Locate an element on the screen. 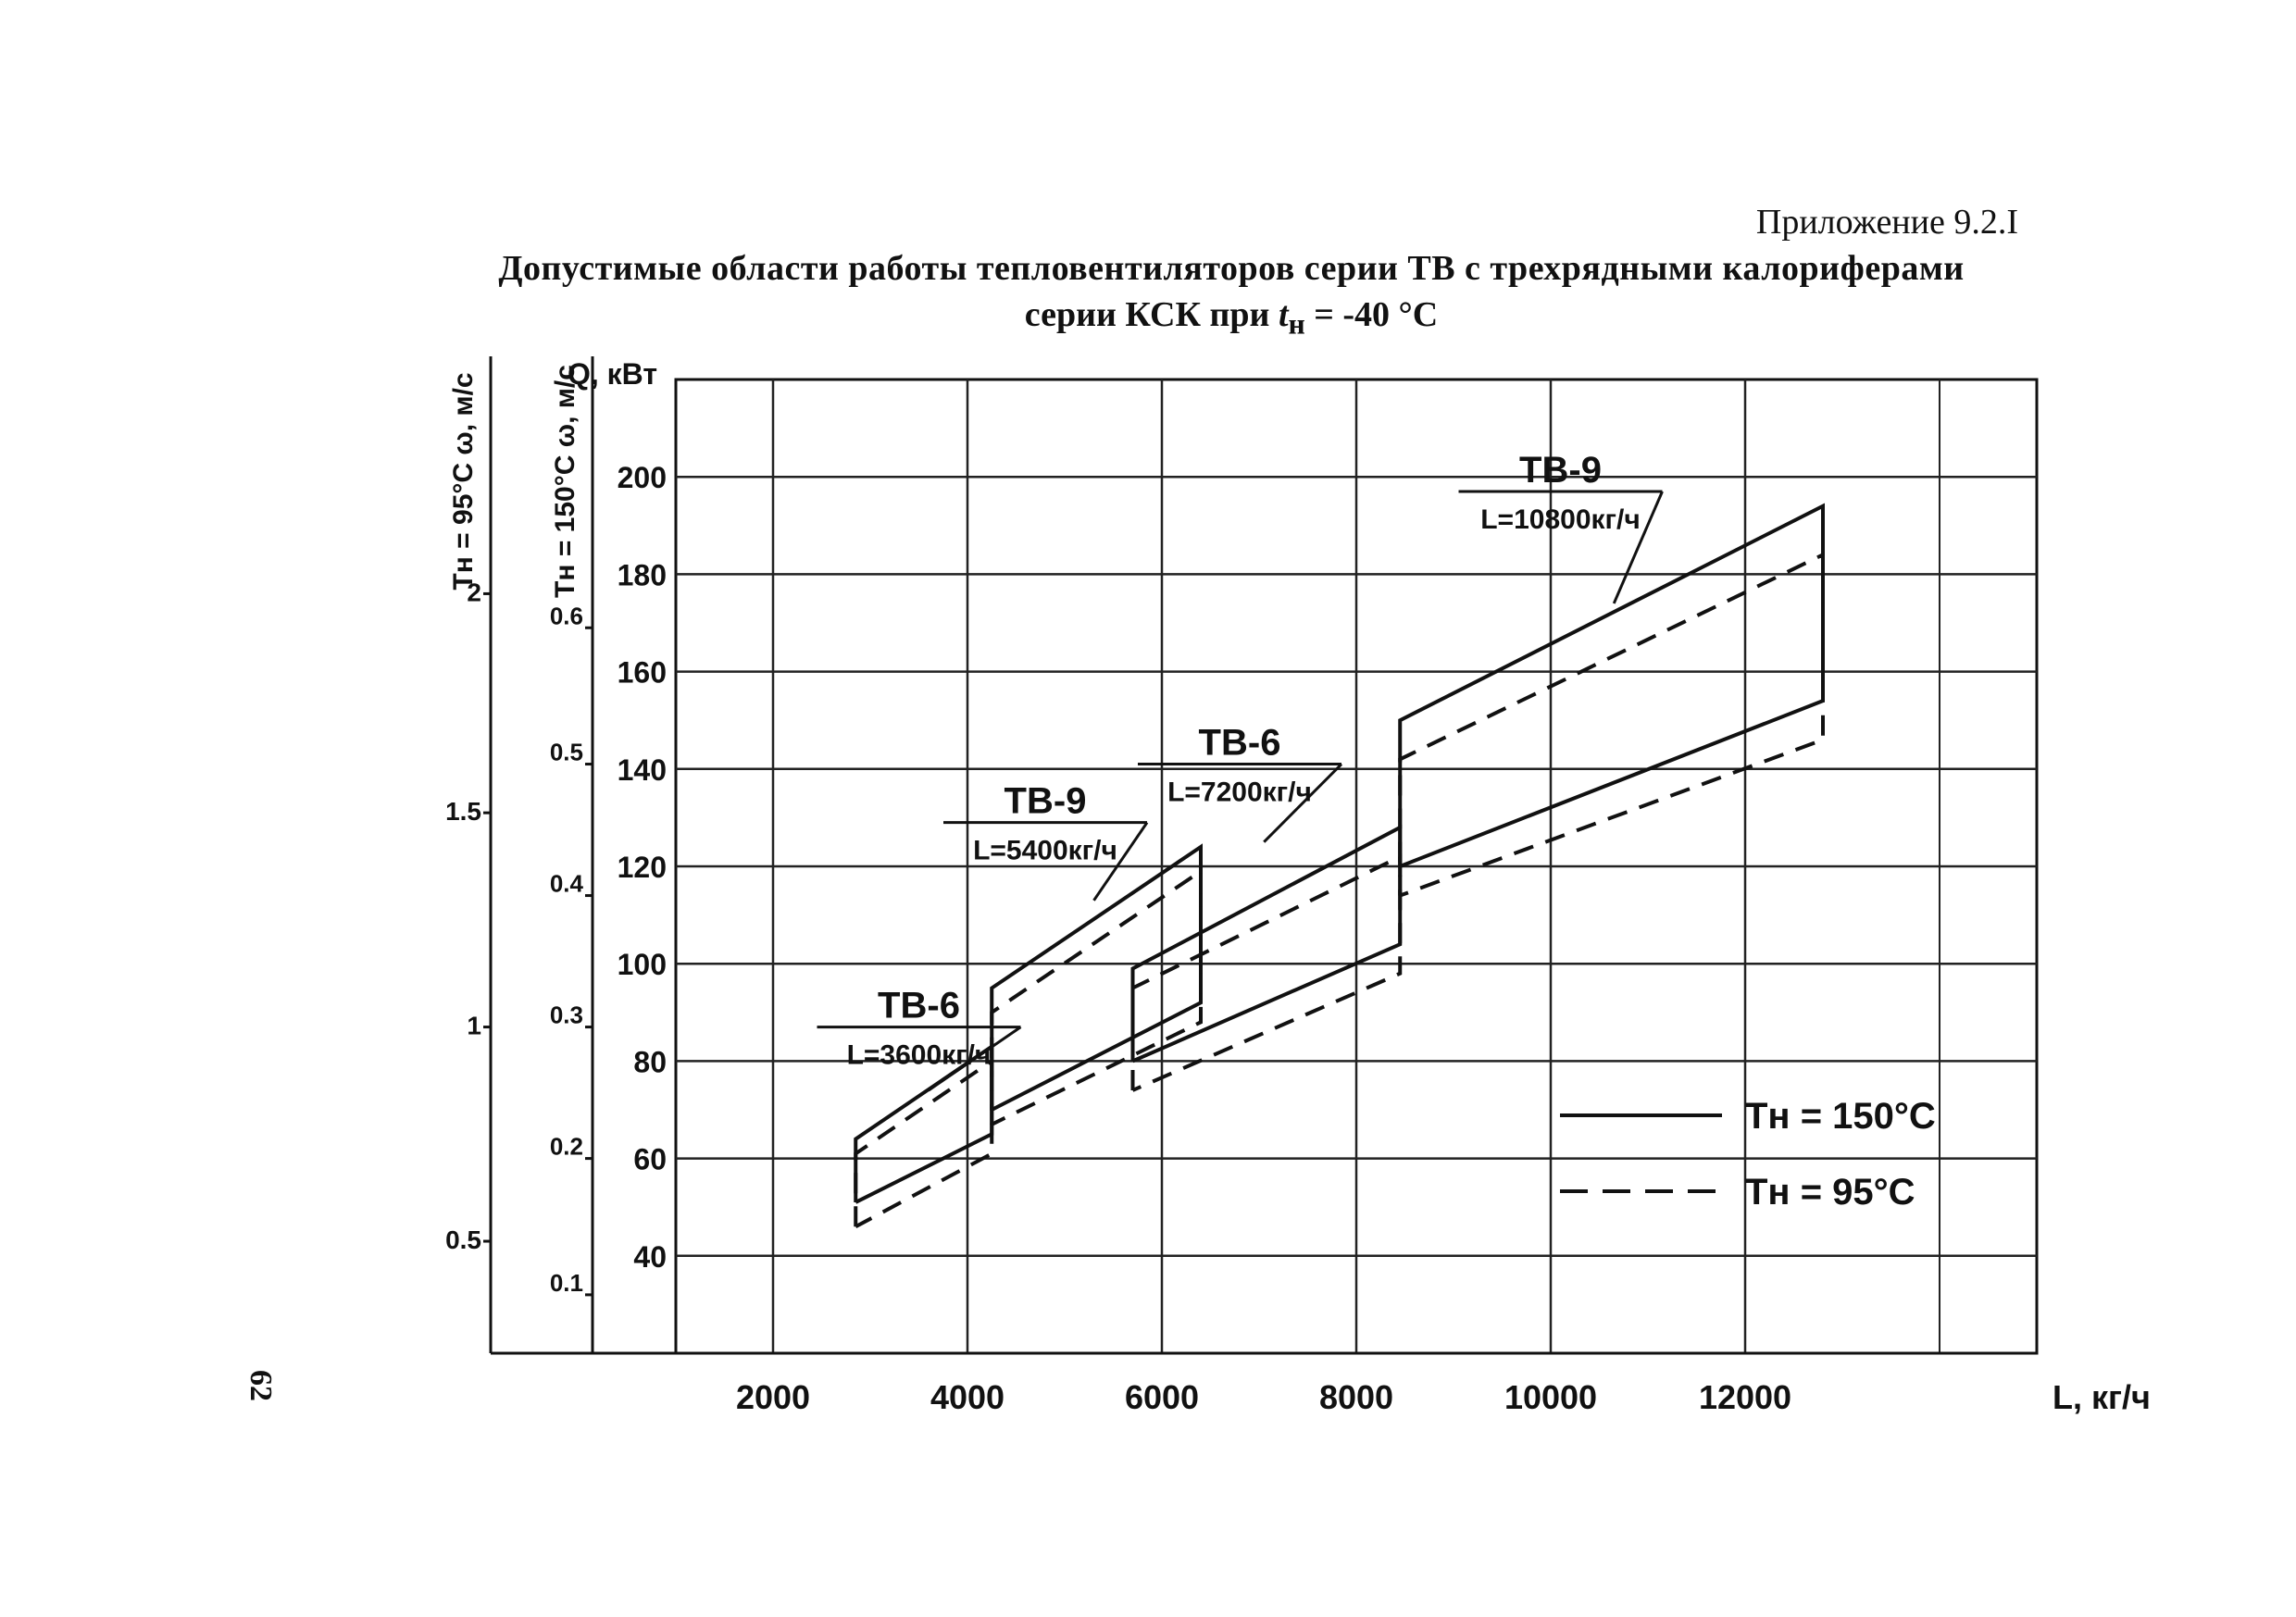 The height and width of the screenshot is (1617, 2296). x-tick-label: 10000 is located at coordinates (1550, 1397).